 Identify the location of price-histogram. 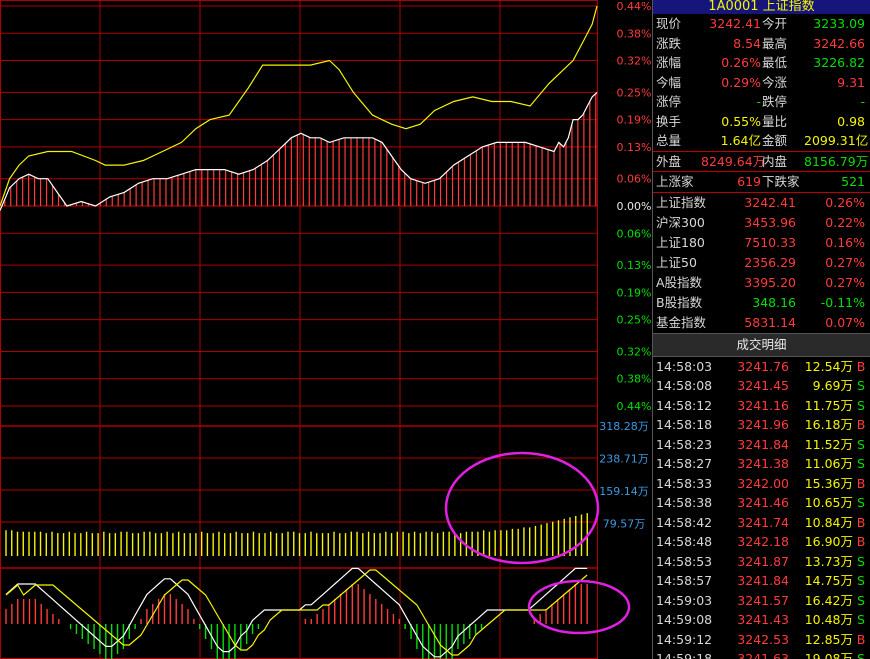
(300, 149).